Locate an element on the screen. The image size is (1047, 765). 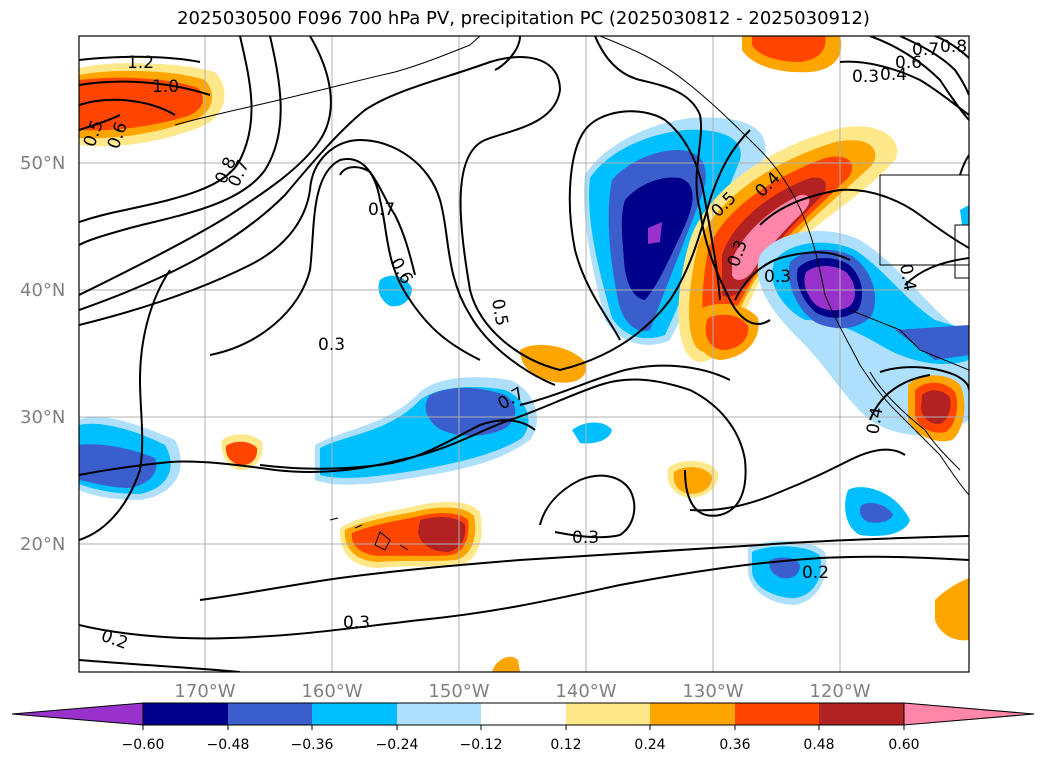
lon-label: 170°W is located at coordinates (204, 691).